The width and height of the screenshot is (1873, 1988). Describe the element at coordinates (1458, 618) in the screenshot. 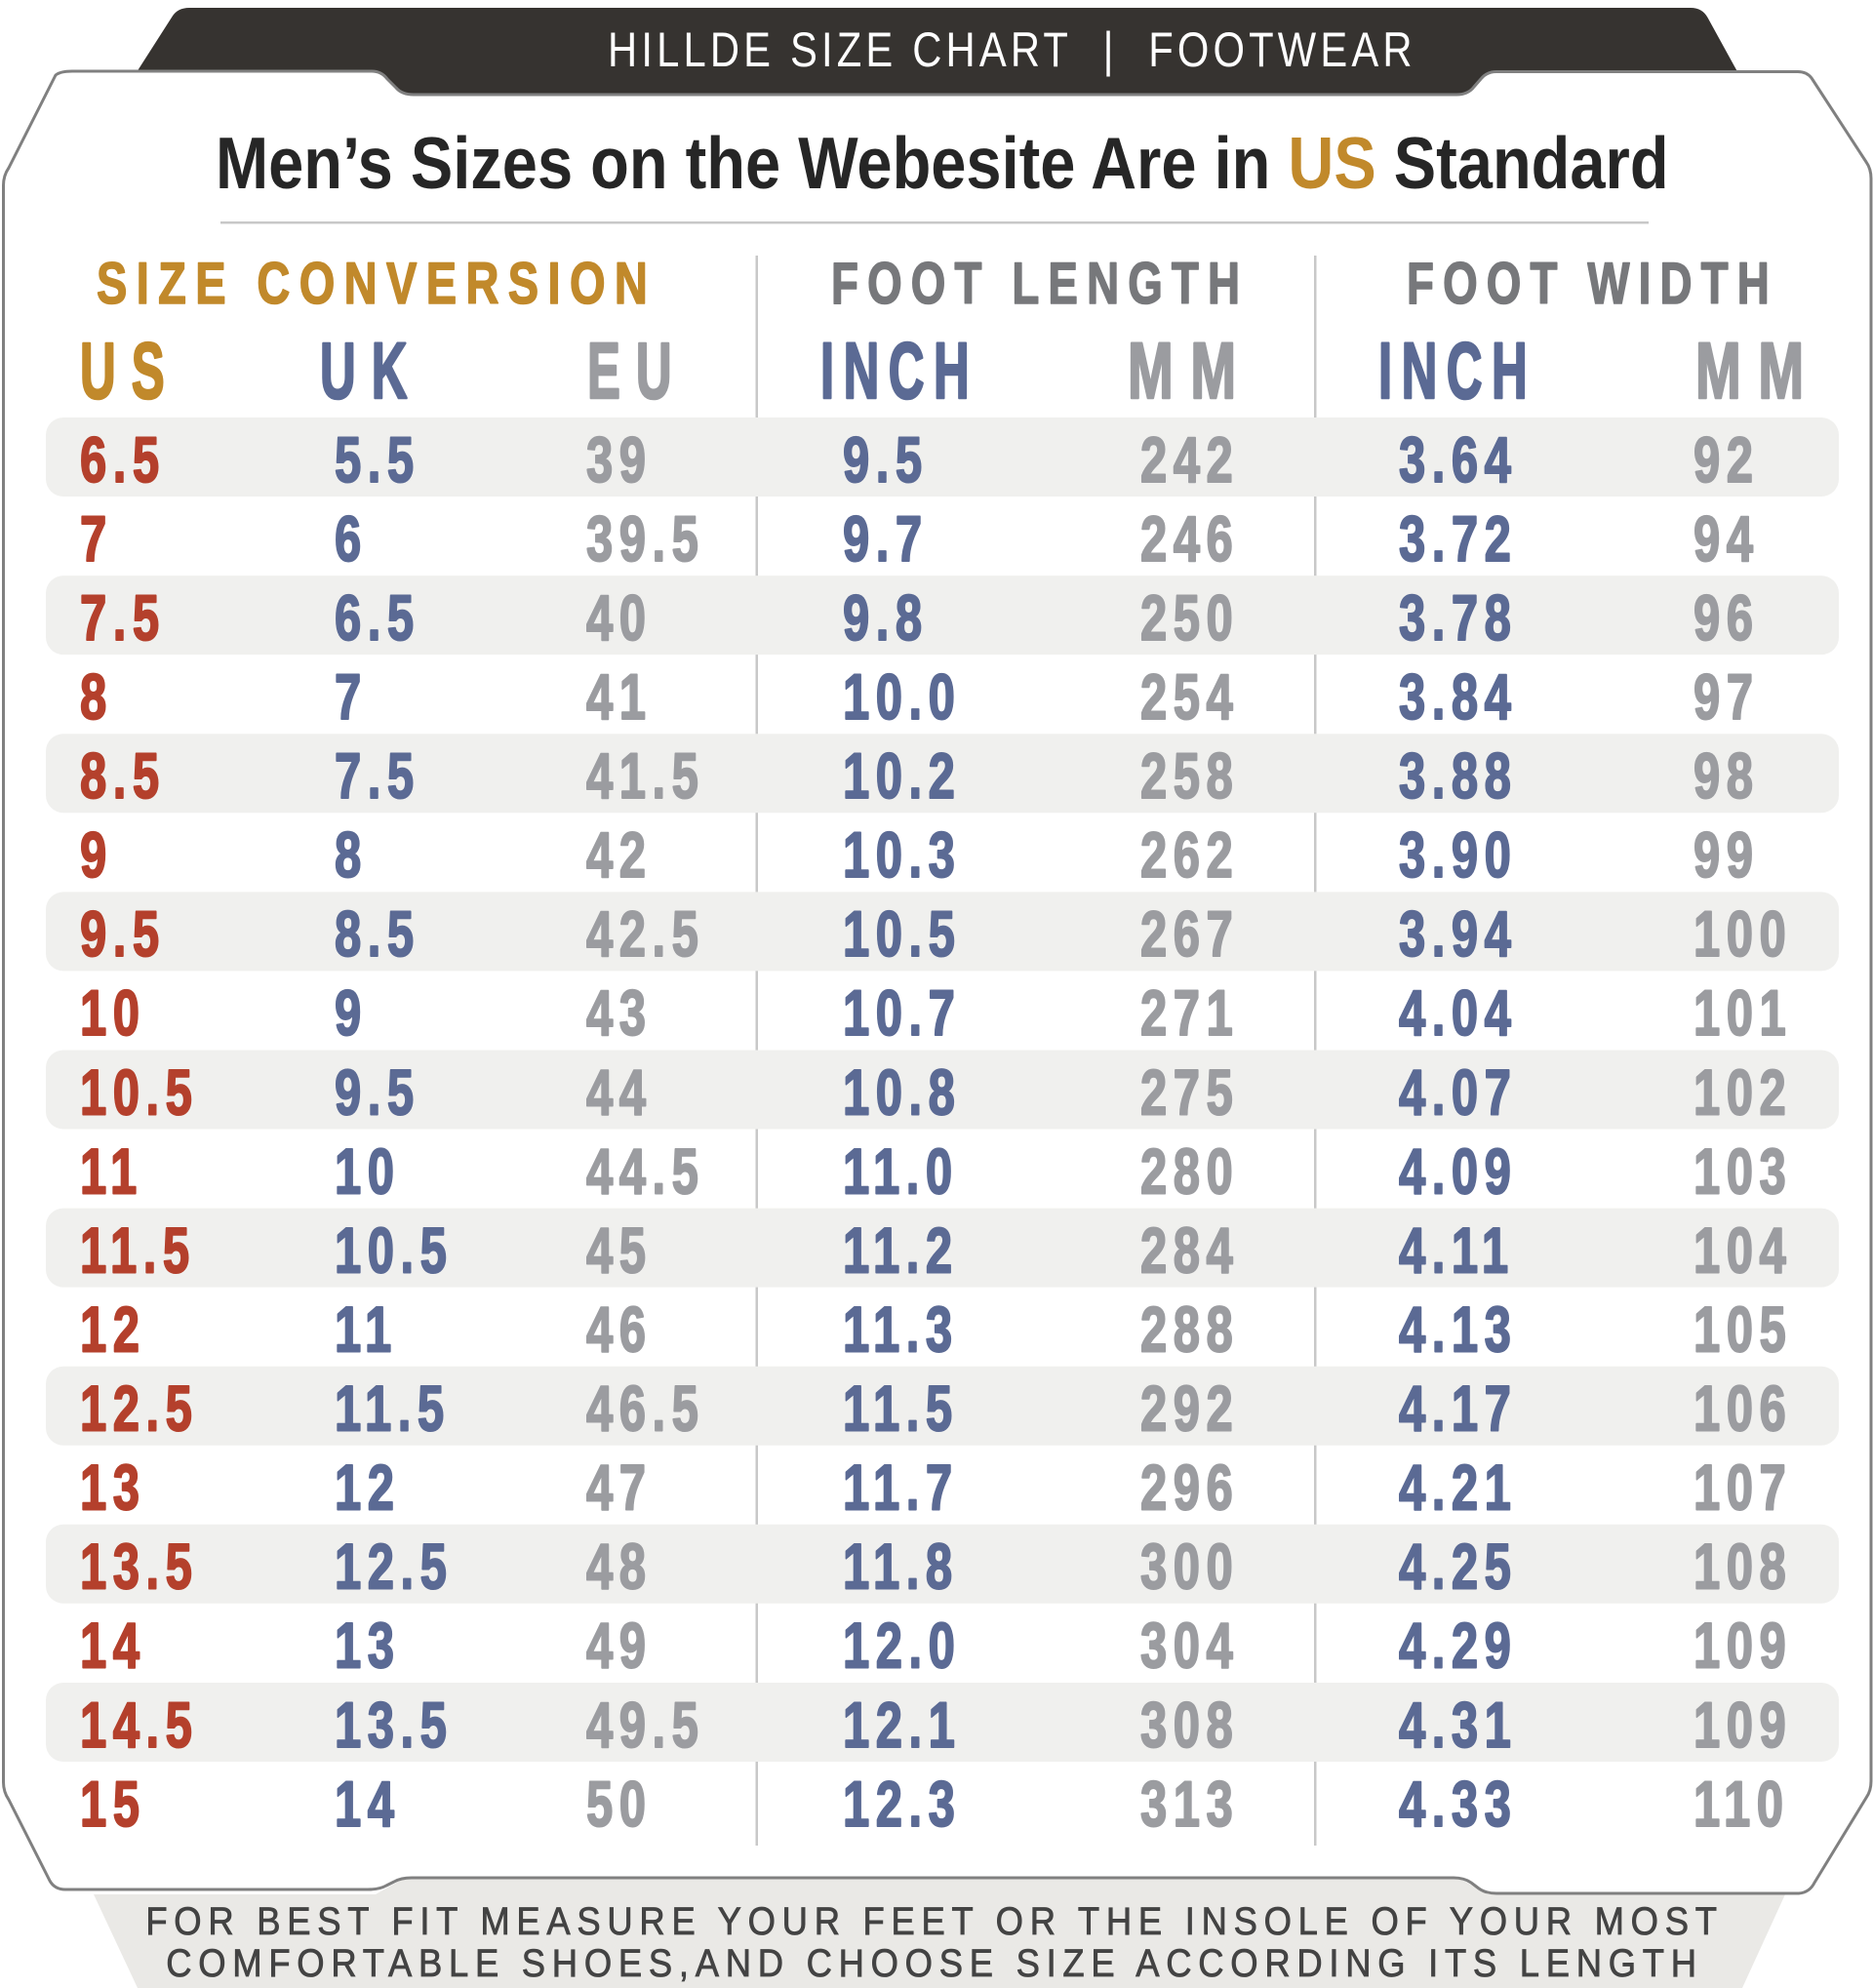

I see `svg-text: 3.78` at that location.